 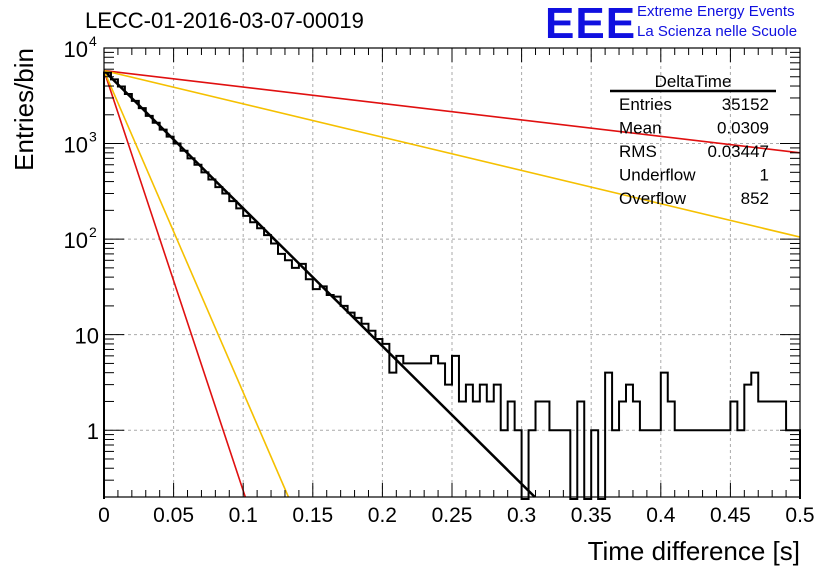 I want to click on stats-row-value: 35152, so click(x=745, y=104).